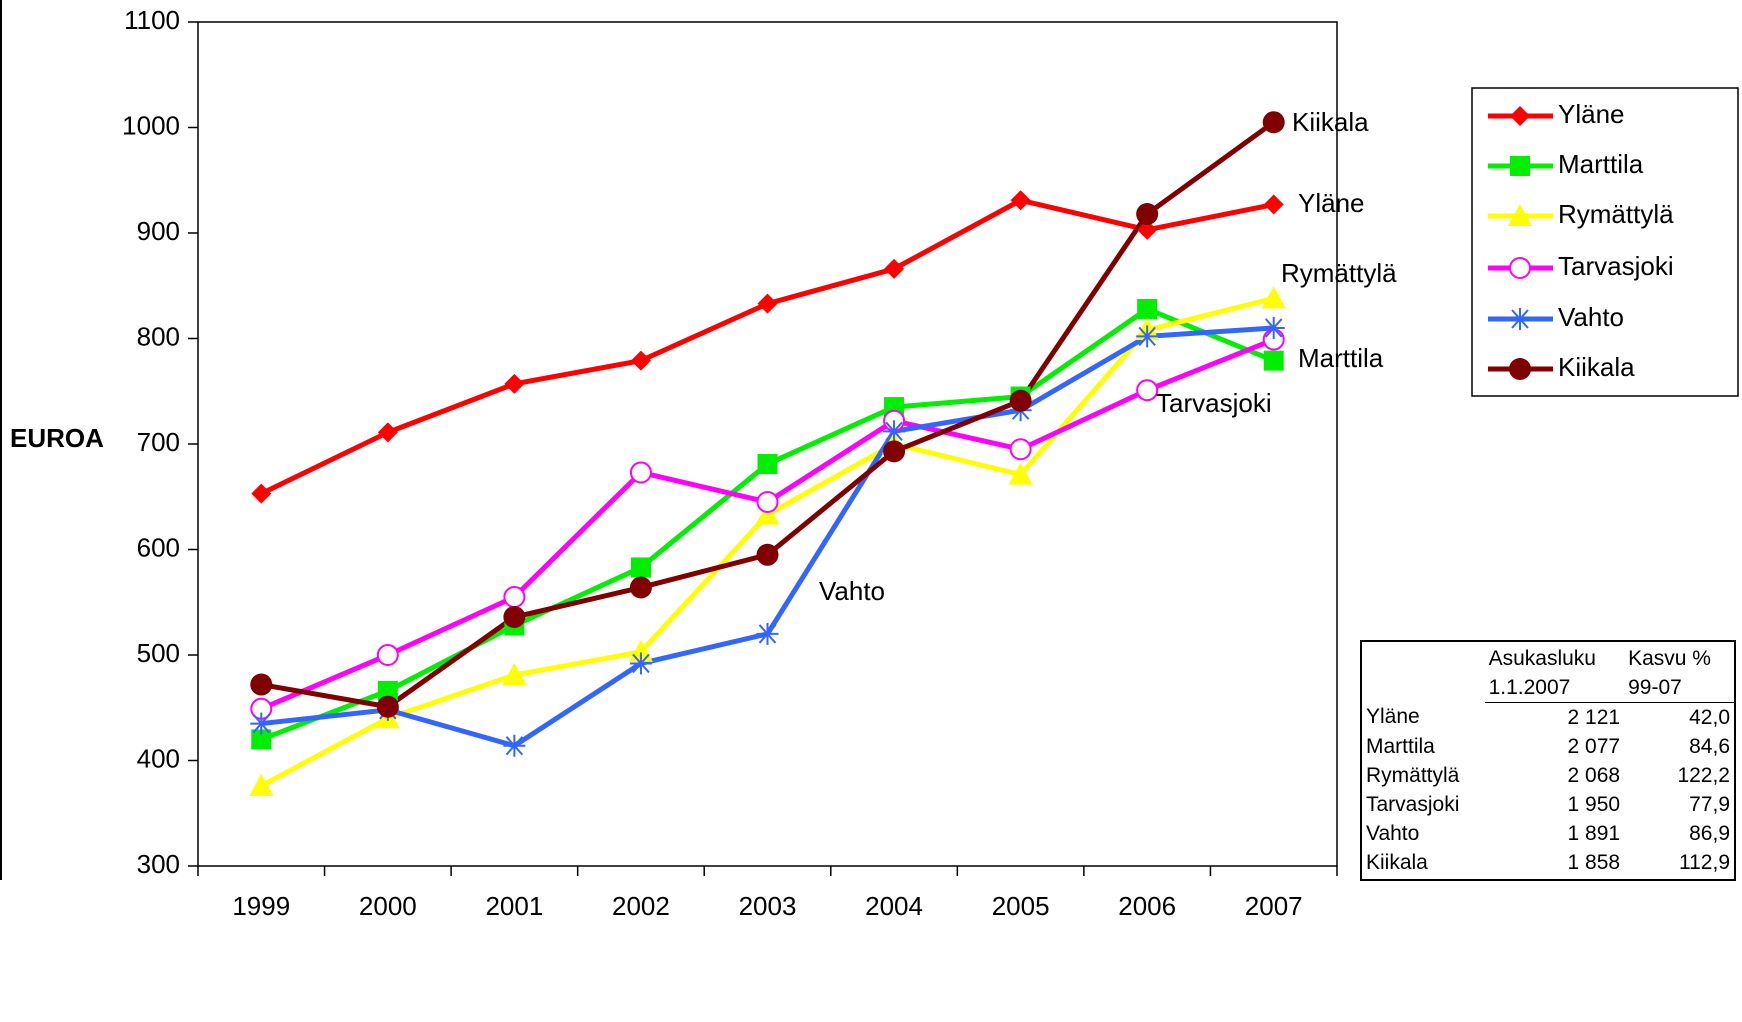 The height and width of the screenshot is (1022, 1742). What do you see at coordinates (1413, 775) in the screenshot?
I see `table-cell: Rymättylä` at bounding box center [1413, 775].